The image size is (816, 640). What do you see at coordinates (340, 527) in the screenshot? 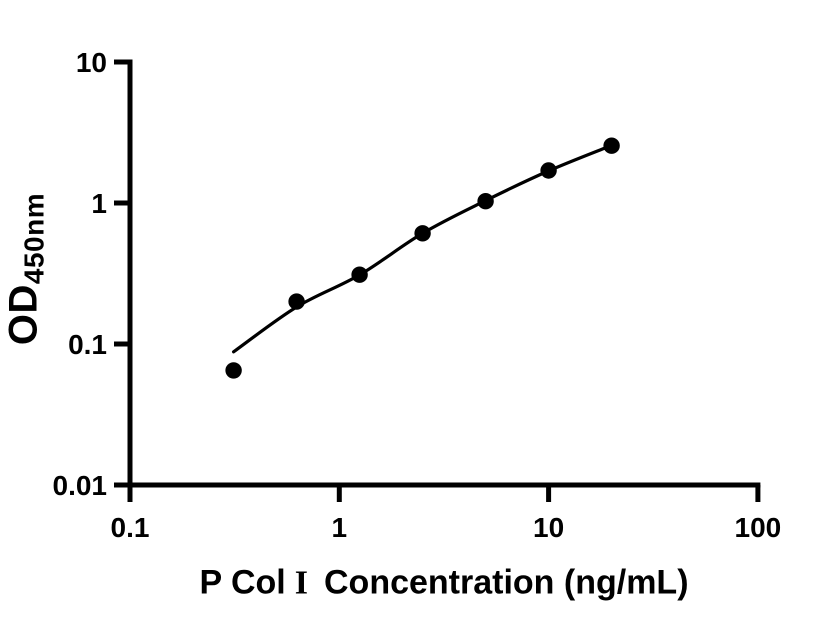
I see `x-tick-label: 1` at bounding box center [340, 527].